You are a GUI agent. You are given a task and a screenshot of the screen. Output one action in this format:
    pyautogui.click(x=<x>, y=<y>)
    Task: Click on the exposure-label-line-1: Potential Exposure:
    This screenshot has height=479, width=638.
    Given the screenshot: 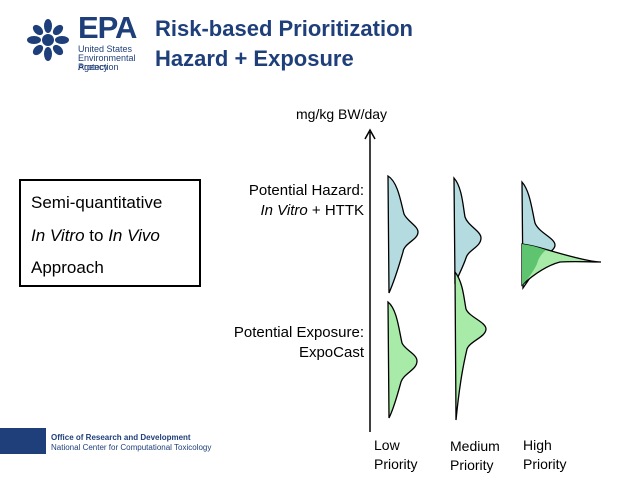 What is the action you would take?
    pyautogui.click(x=298, y=332)
    